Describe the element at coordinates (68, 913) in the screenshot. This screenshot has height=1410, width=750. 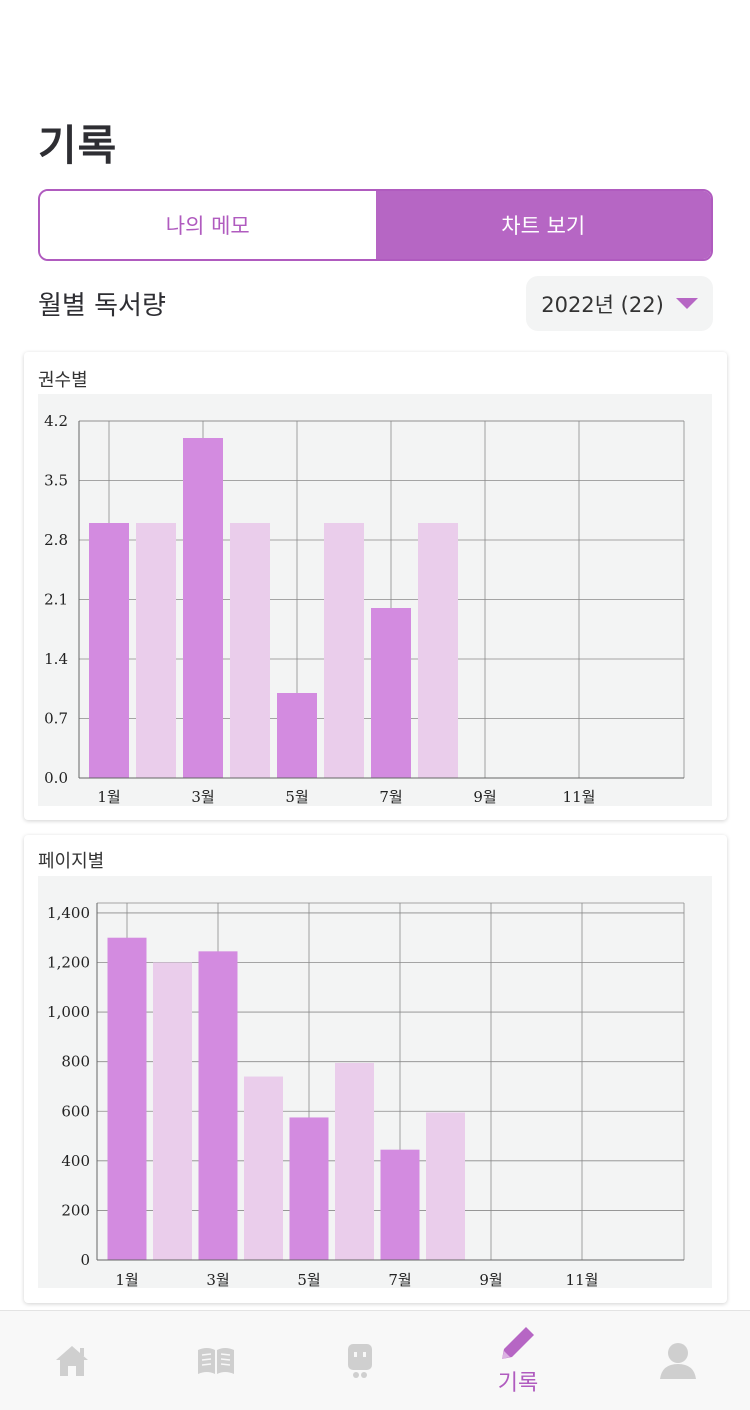
I see `y-tick-label: 1,400` at that location.